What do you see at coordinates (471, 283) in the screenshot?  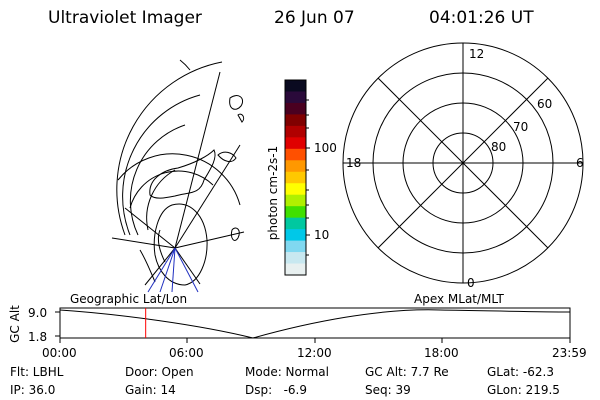 I see `mlt-label-0: 0` at bounding box center [471, 283].